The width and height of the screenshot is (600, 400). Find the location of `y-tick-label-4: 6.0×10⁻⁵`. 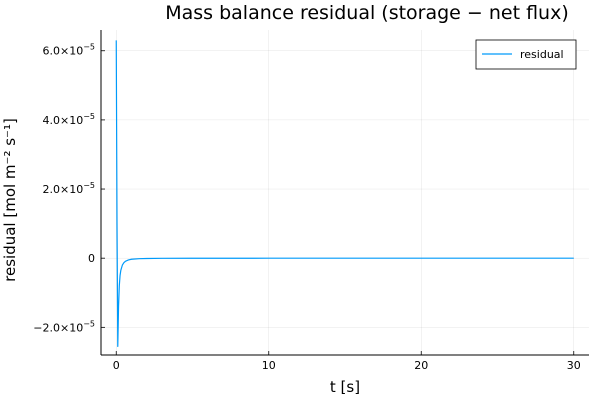

y-tick-label-4: 6.0×10⁻⁵ is located at coordinates (68, 50).